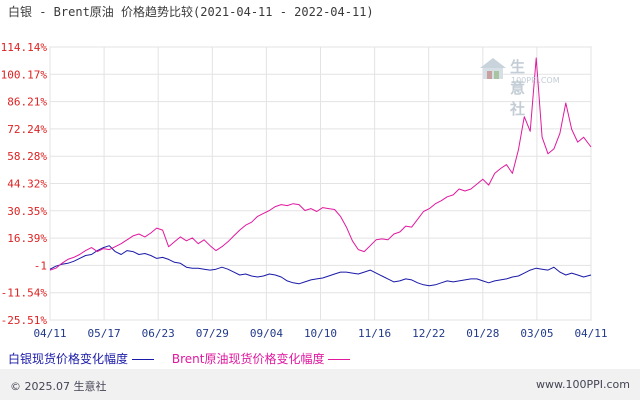  Describe the element at coordinates (482, 333) in the screenshot. I see `x-tick-label: 01/28` at that location.